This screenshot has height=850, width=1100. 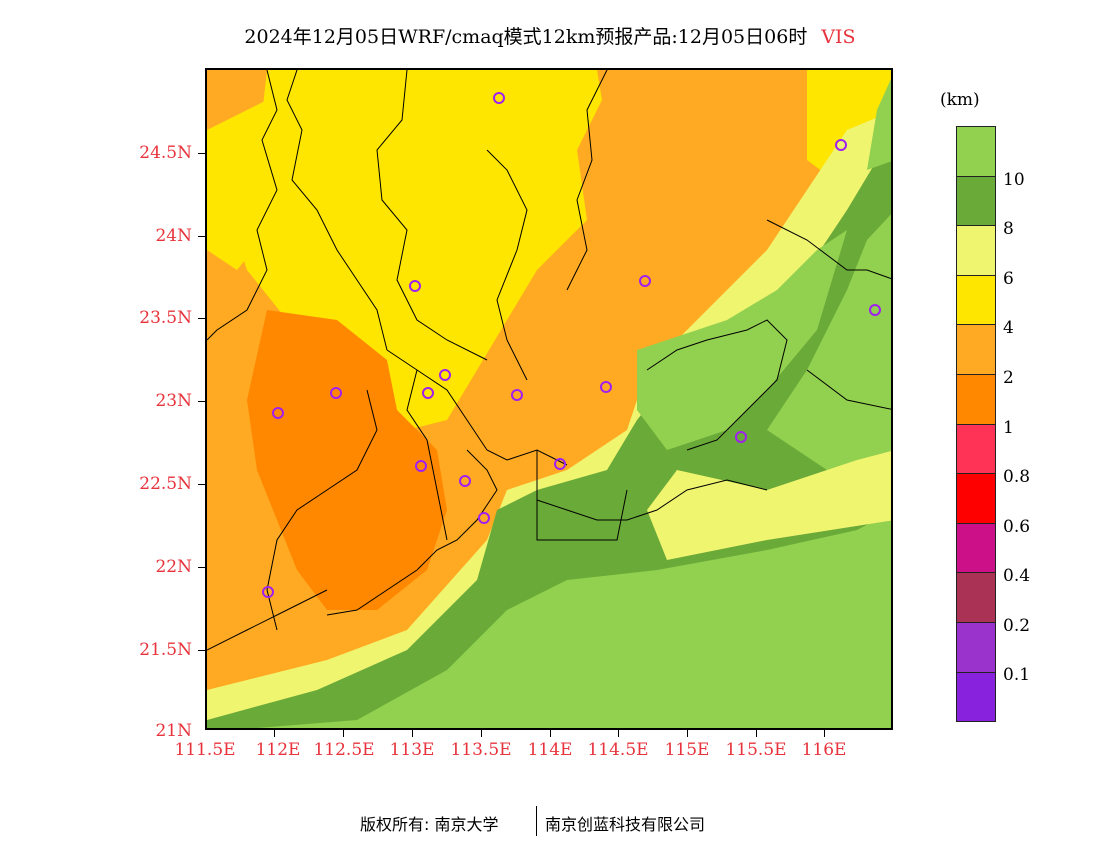 What do you see at coordinates (536, 821) in the screenshot?
I see `footer-separator` at bounding box center [536, 821].